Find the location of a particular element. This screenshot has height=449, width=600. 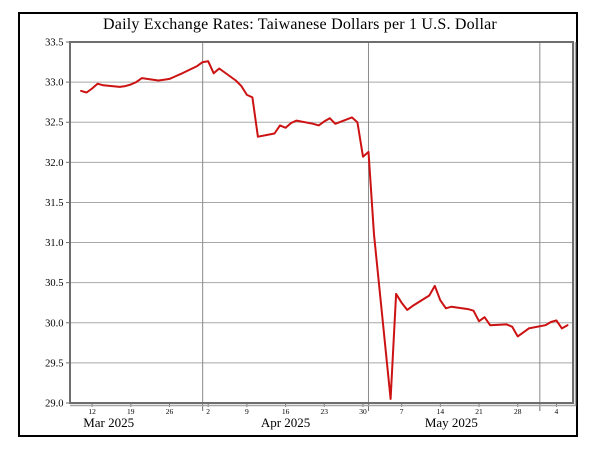

x-axis-label: 19 is located at coordinates (131, 411).